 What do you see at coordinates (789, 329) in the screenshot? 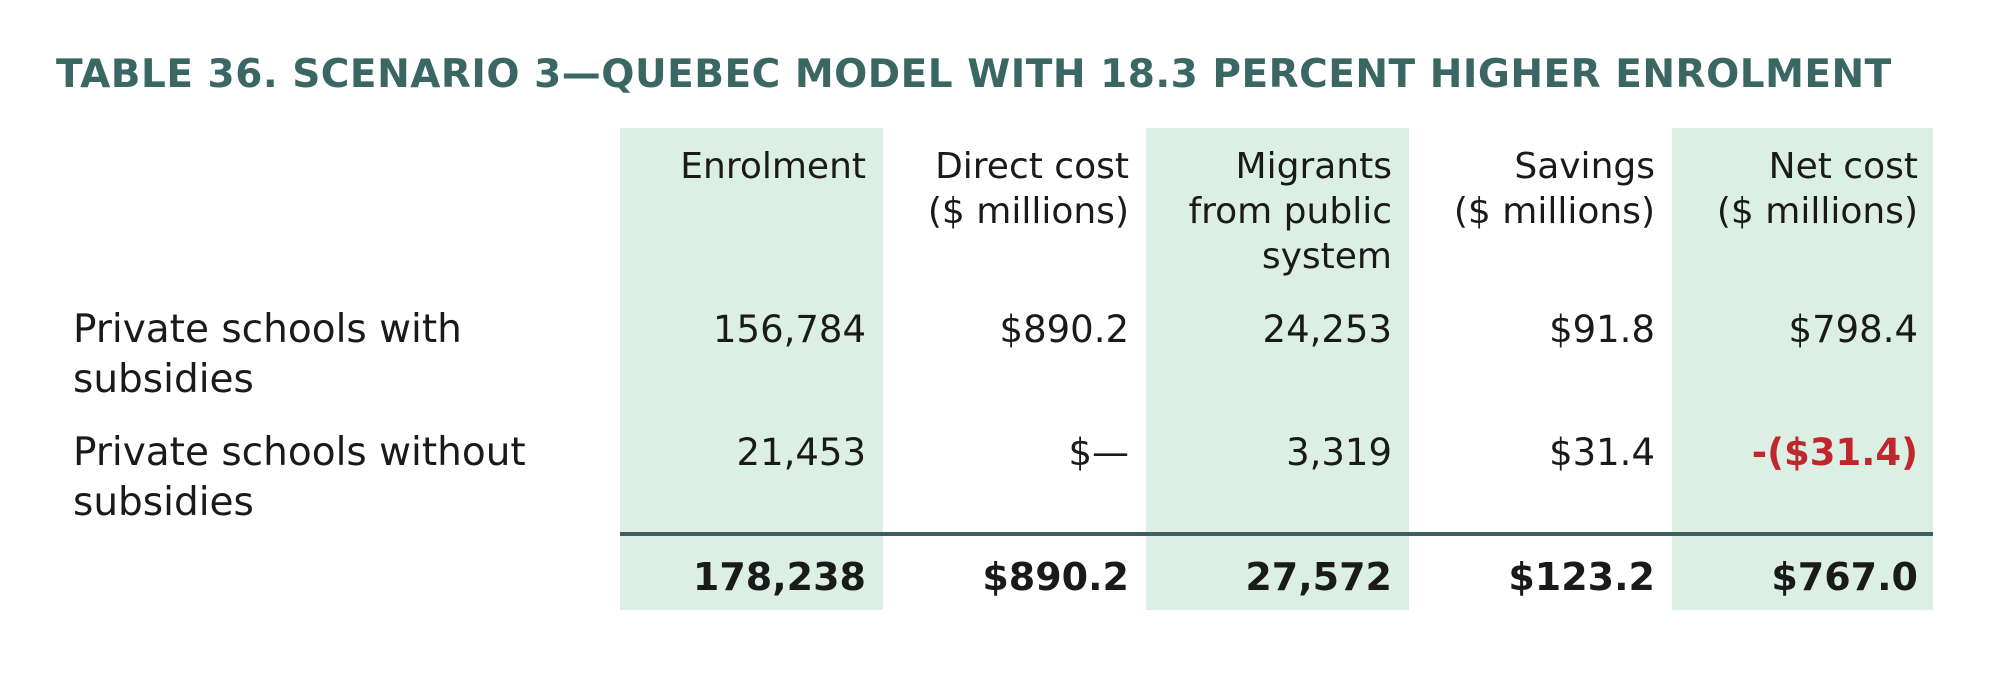
I see `cell-with-subsidies-enrolment: 156,784` at bounding box center [789, 329].